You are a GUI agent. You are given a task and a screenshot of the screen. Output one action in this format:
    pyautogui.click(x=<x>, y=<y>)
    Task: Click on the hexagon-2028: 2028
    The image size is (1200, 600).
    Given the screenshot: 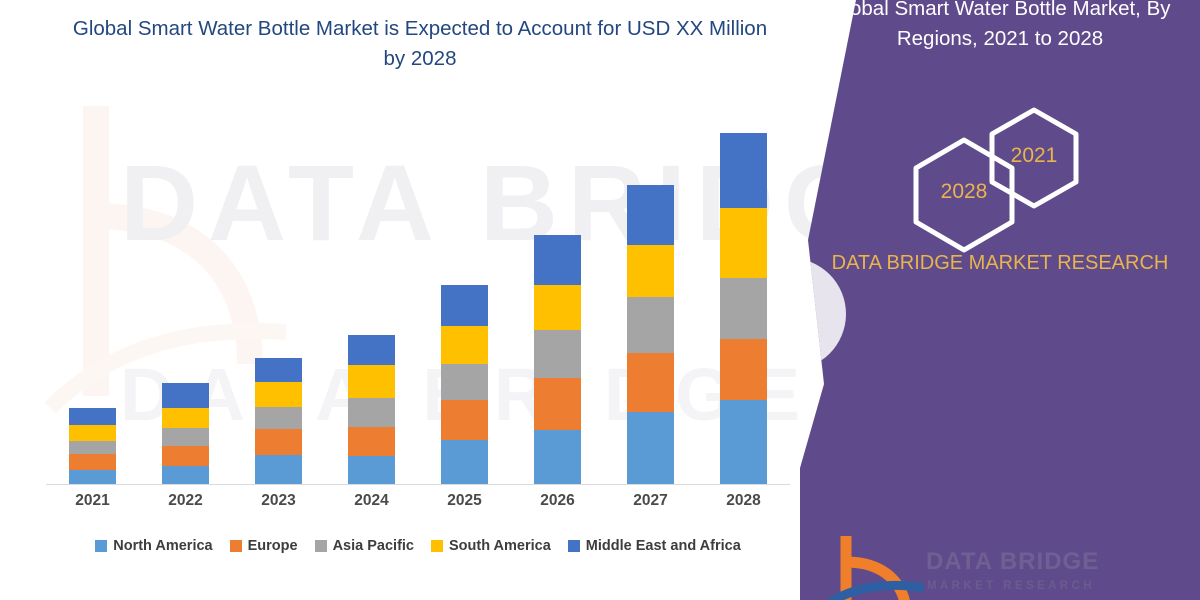 What is the action you would take?
    pyautogui.click(x=964, y=197)
    